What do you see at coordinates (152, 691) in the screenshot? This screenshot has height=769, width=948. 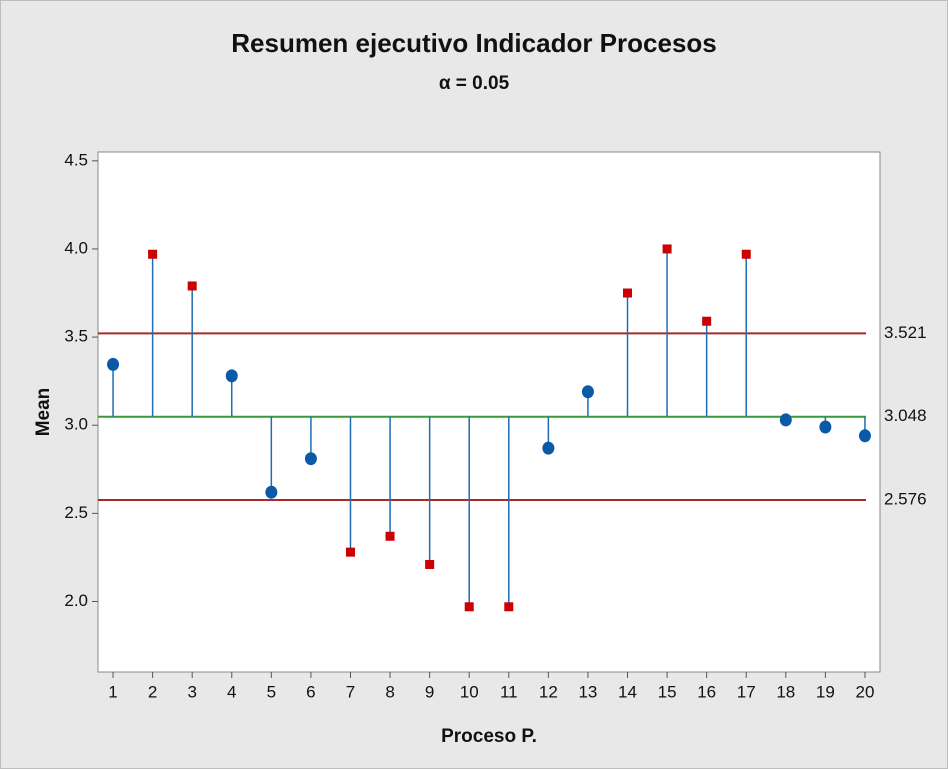 I see `x-tick-label: 2` at bounding box center [152, 691].